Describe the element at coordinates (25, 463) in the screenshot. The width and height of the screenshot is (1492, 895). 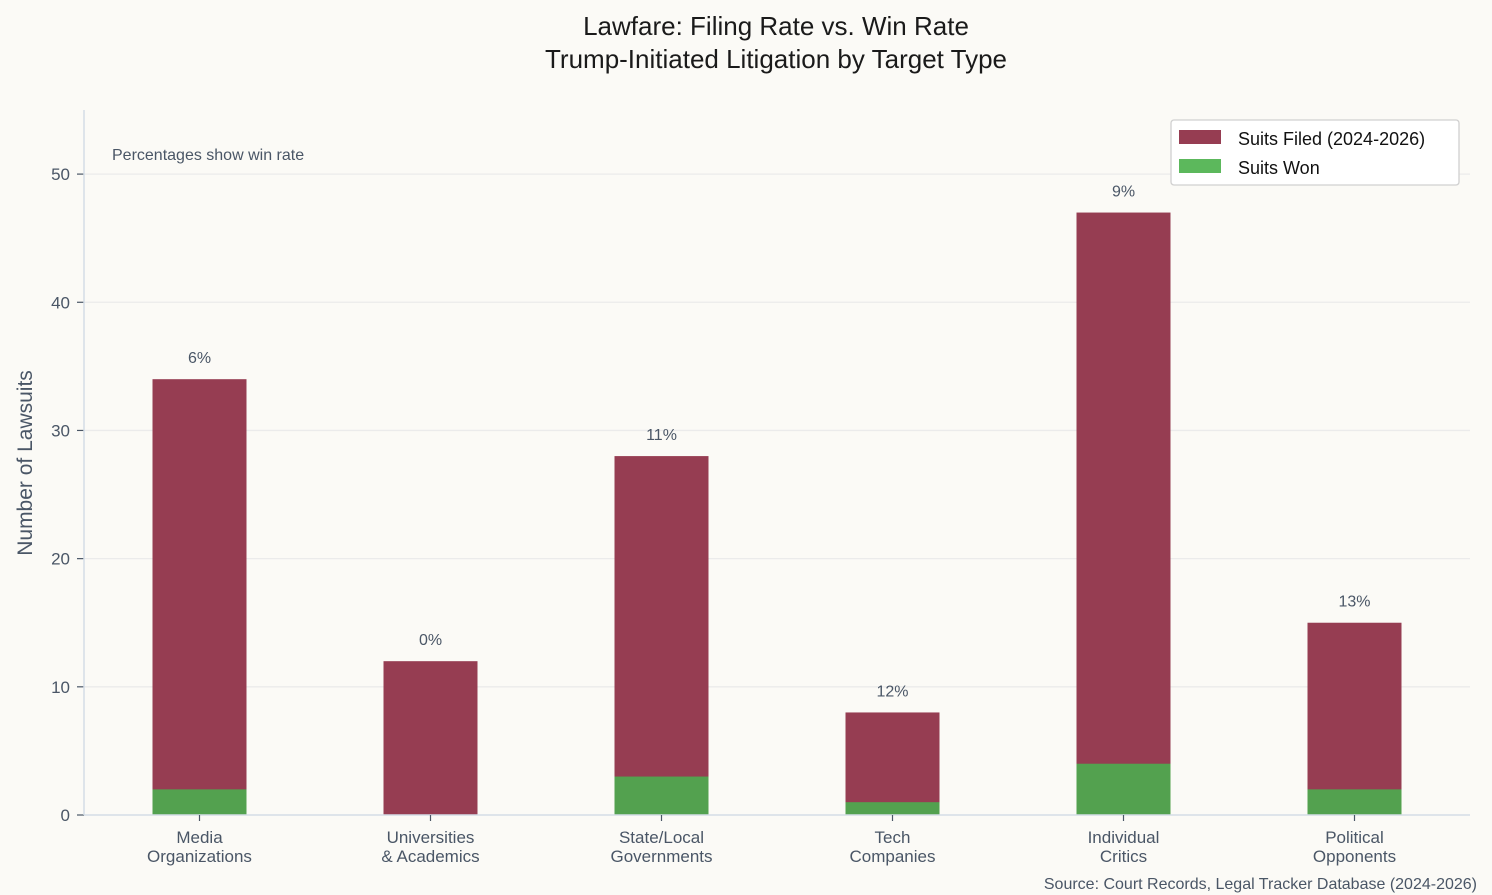
I see `y-axis-label: Number of Lawsuits` at that location.